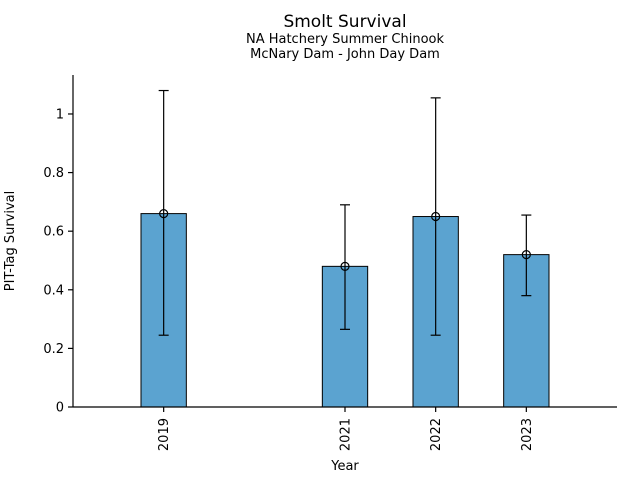 The height and width of the screenshot is (480, 640). I want to click on y-tick-label: 0, so click(60, 408).